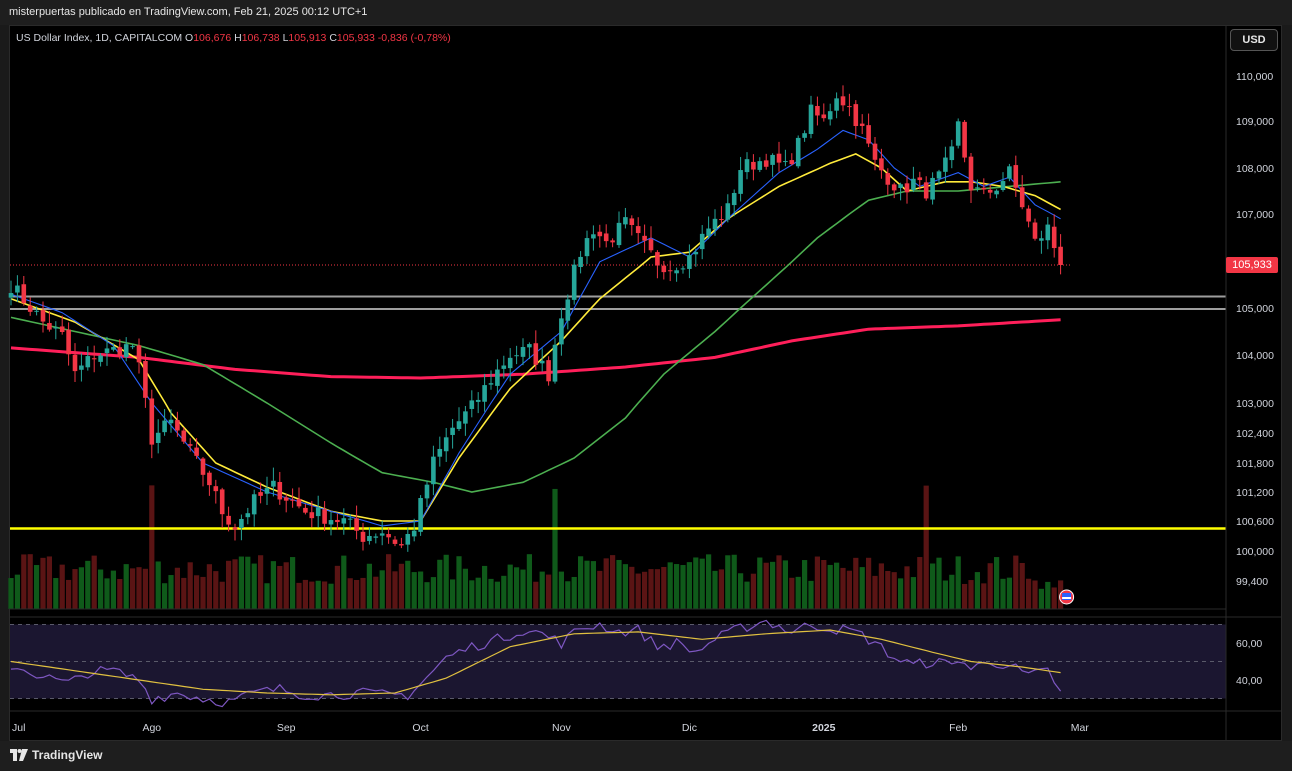  Describe the element at coordinates (1067, 598) in the screenshot. I see `us-flag-icon` at that location.